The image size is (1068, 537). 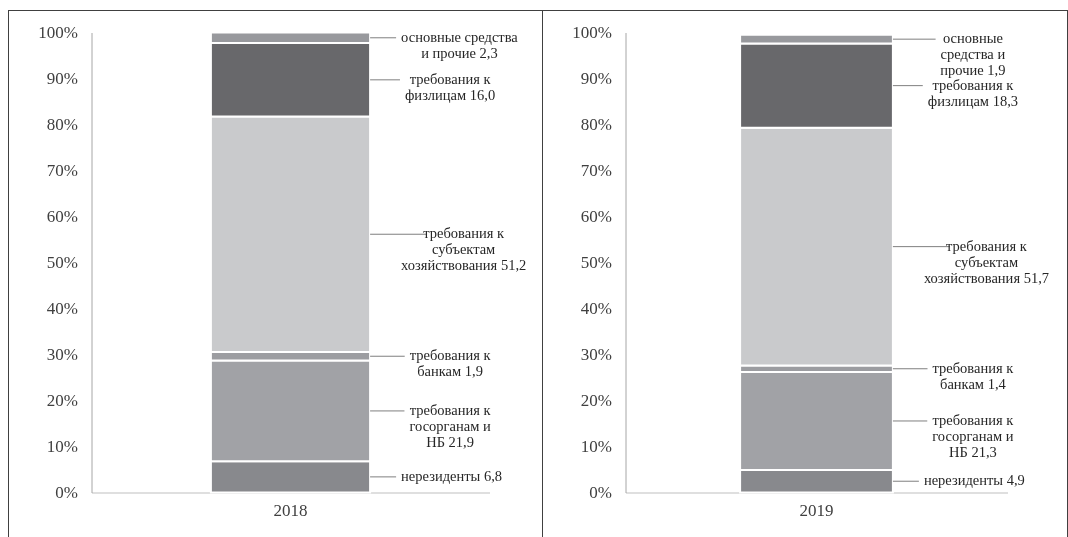 I want to click on text: требования к банкам 1,4, so click(x=973, y=375).